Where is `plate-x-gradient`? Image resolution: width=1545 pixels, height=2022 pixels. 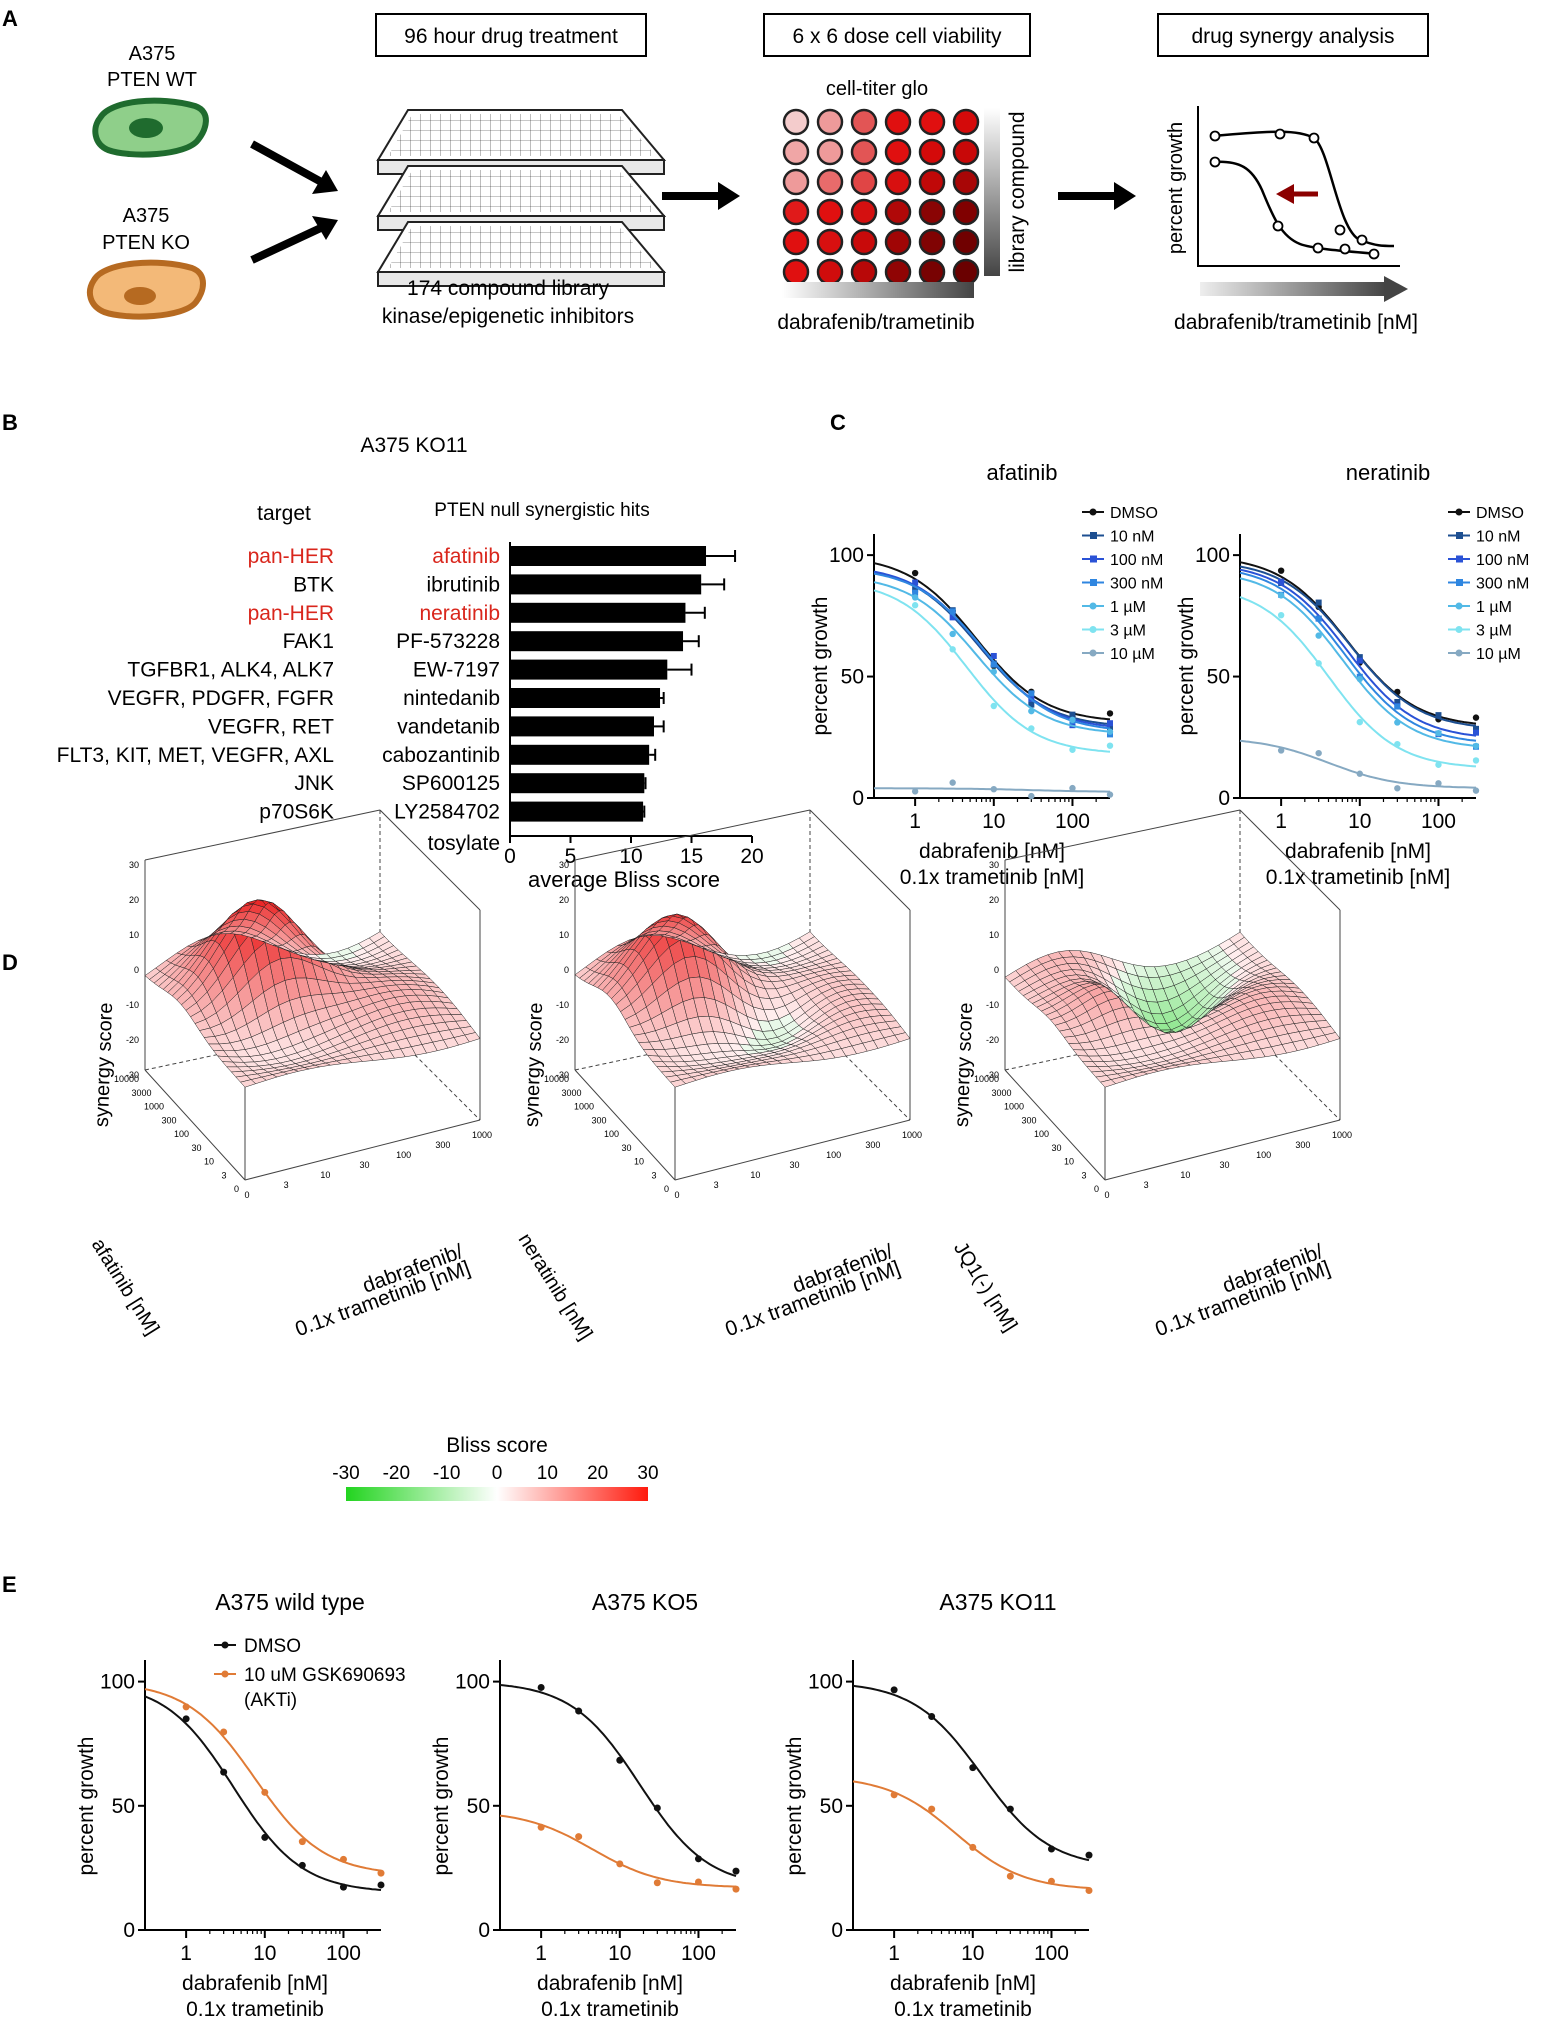 plate-x-gradient is located at coordinates (878, 290).